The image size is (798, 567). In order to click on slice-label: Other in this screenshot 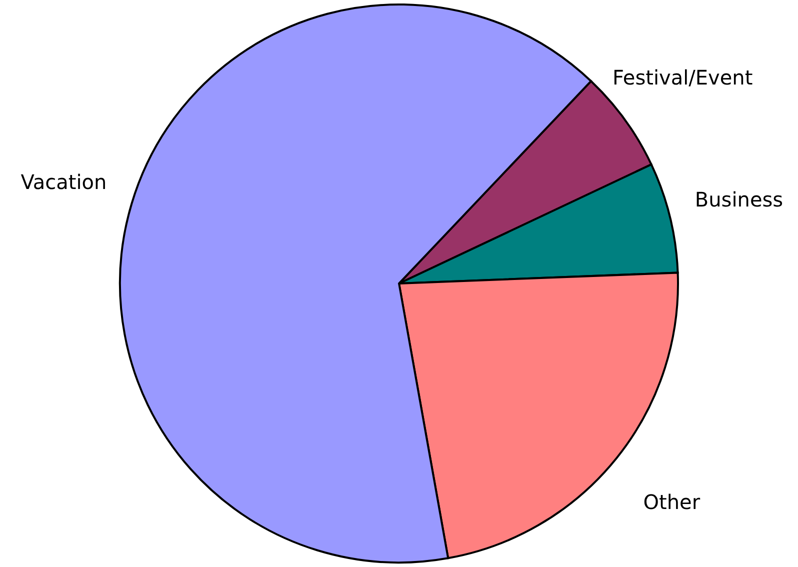, I will do `click(672, 502)`.